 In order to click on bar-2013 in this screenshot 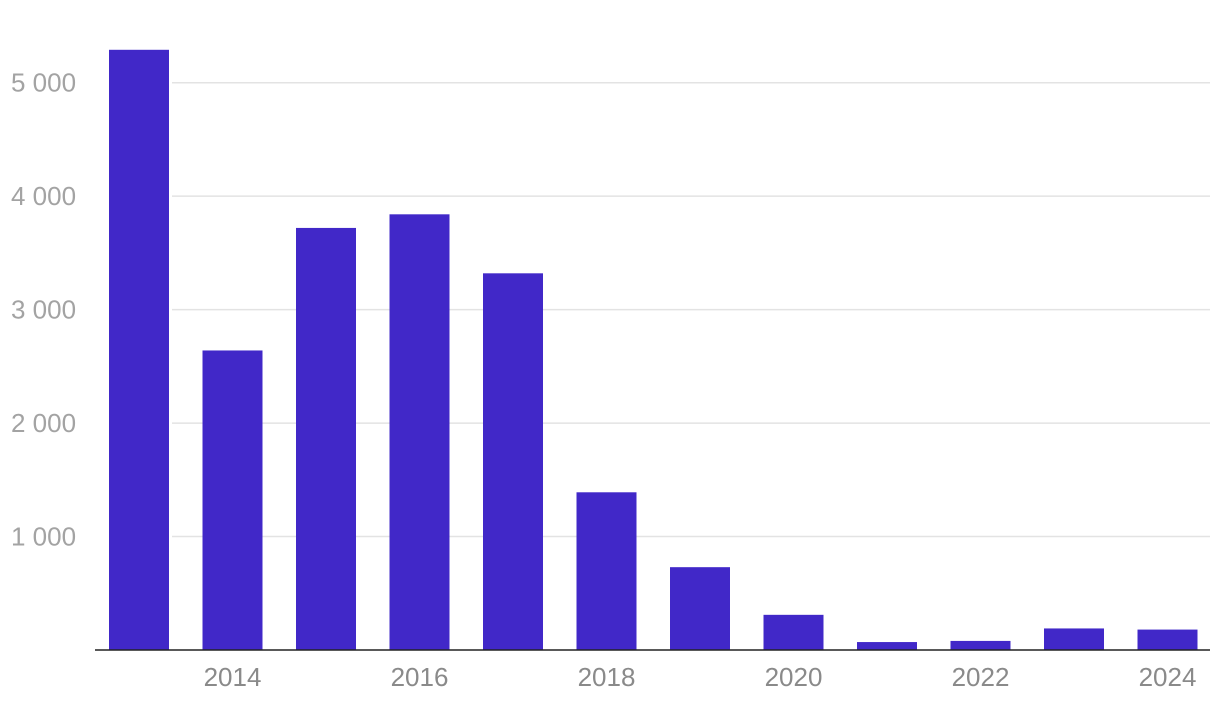, I will do `click(139, 349)`.